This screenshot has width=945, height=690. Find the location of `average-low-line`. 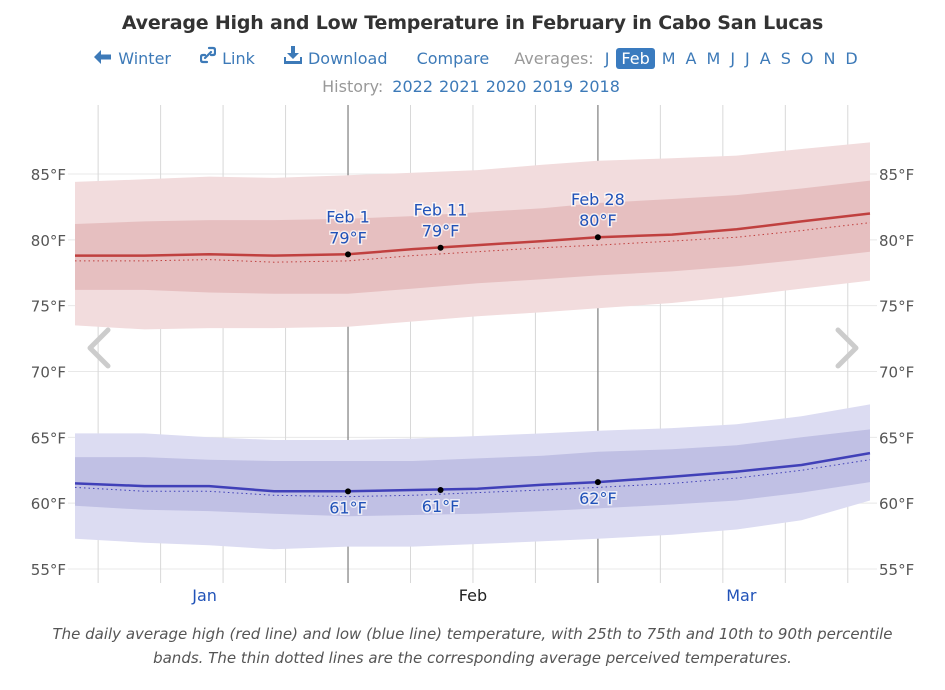

average-low-line is located at coordinates (472, 472).